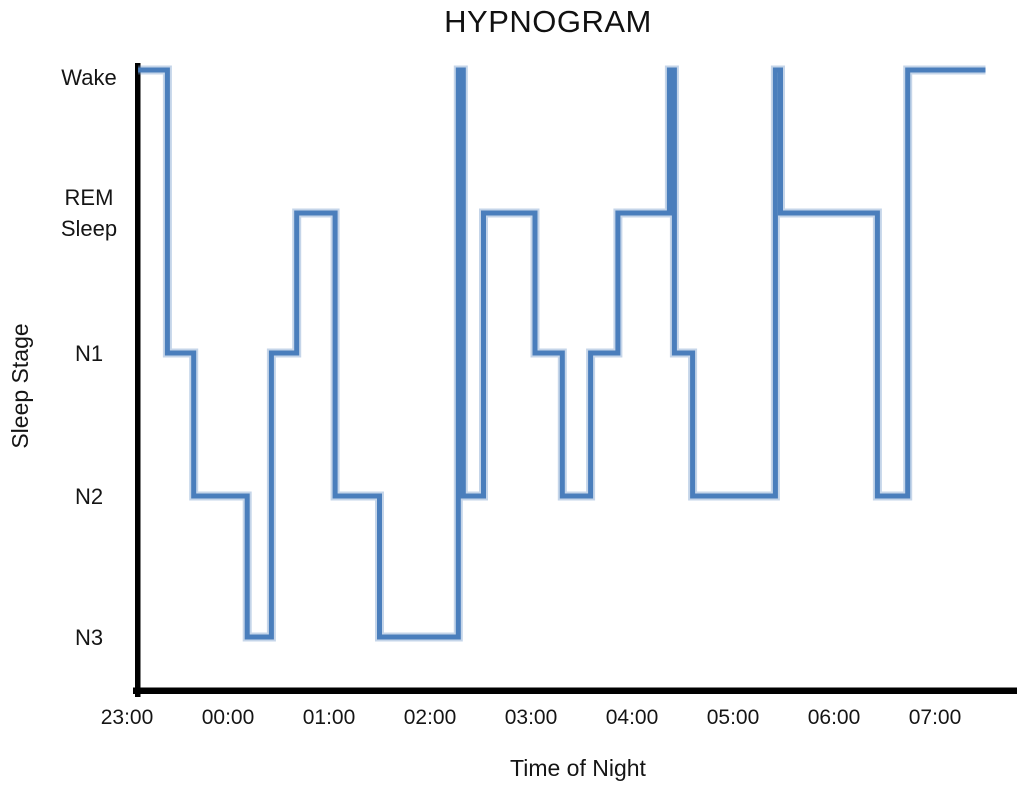  What do you see at coordinates (20, 386) in the screenshot?
I see `y-axis-title: Sleep Stage` at bounding box center [20, 386].